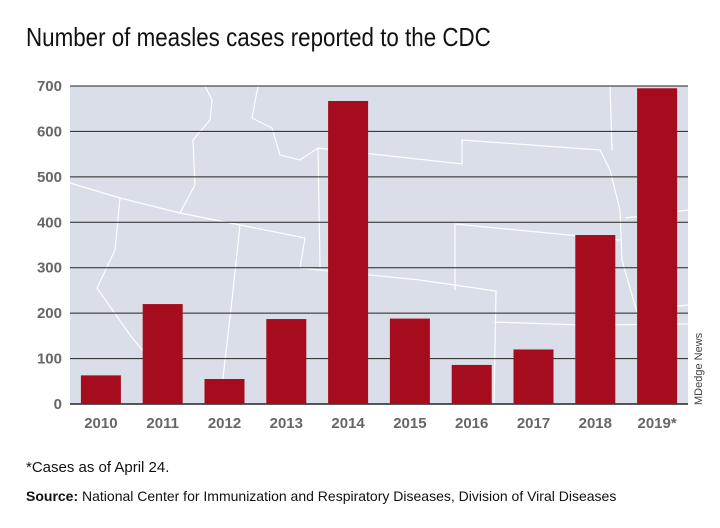 The height and width of the screenshot is (528, 720). I want to click on x-tick-label: 2016, so click(471, 423).